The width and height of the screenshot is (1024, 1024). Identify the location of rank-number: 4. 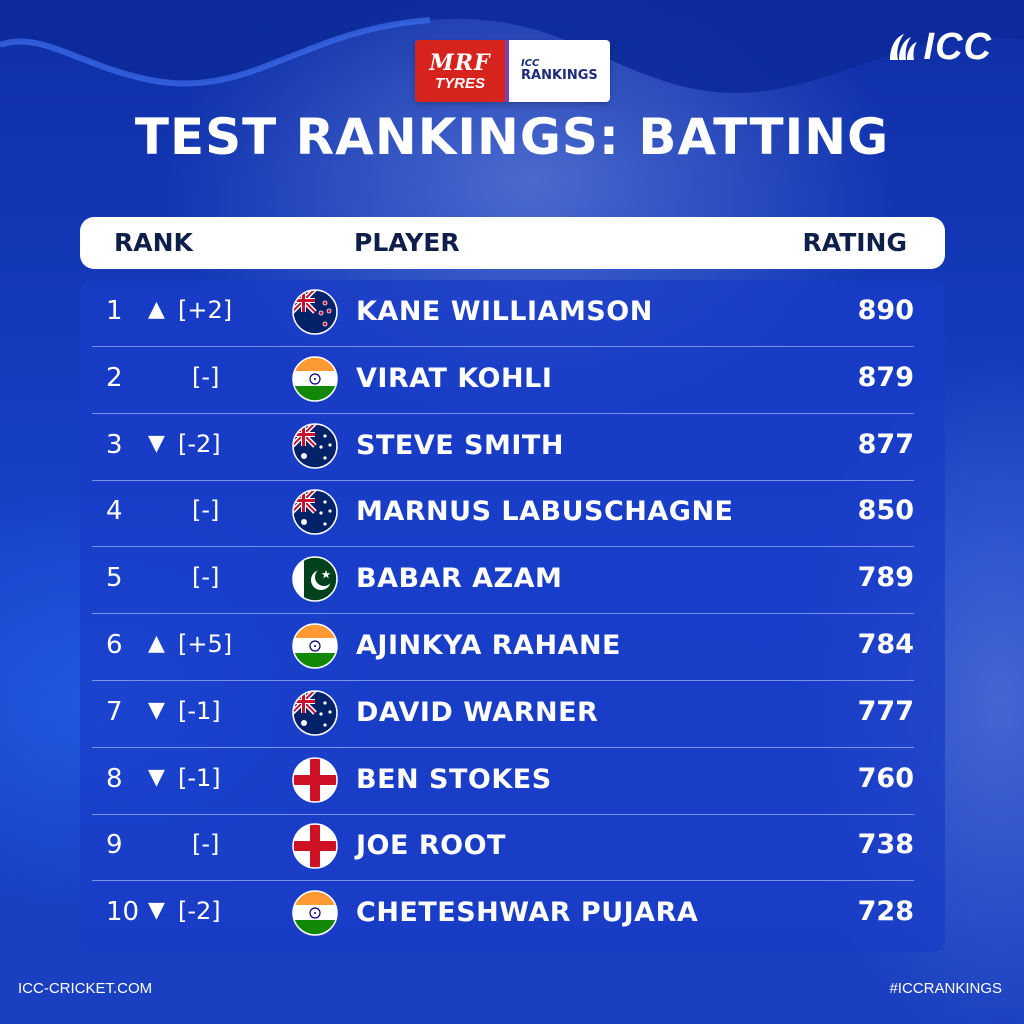
(114, 511).